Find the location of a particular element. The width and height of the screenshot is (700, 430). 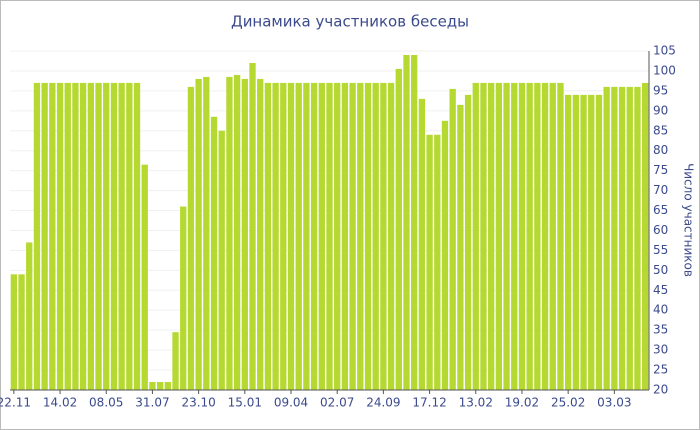

x-tick-label: 15.01 is located at coordinates (245, 403).